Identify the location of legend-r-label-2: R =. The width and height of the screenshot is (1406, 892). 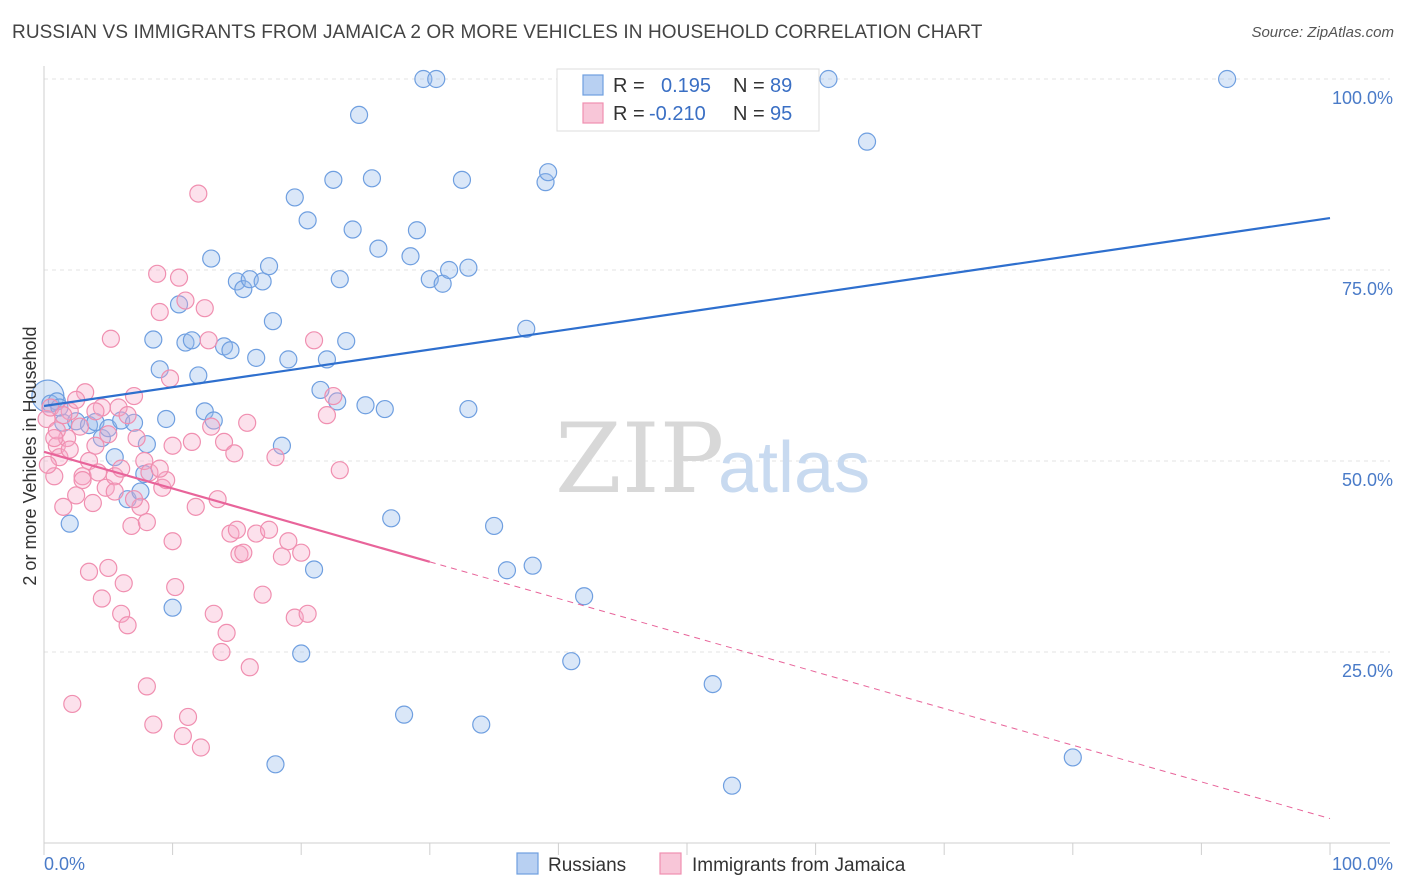
(629, 114).